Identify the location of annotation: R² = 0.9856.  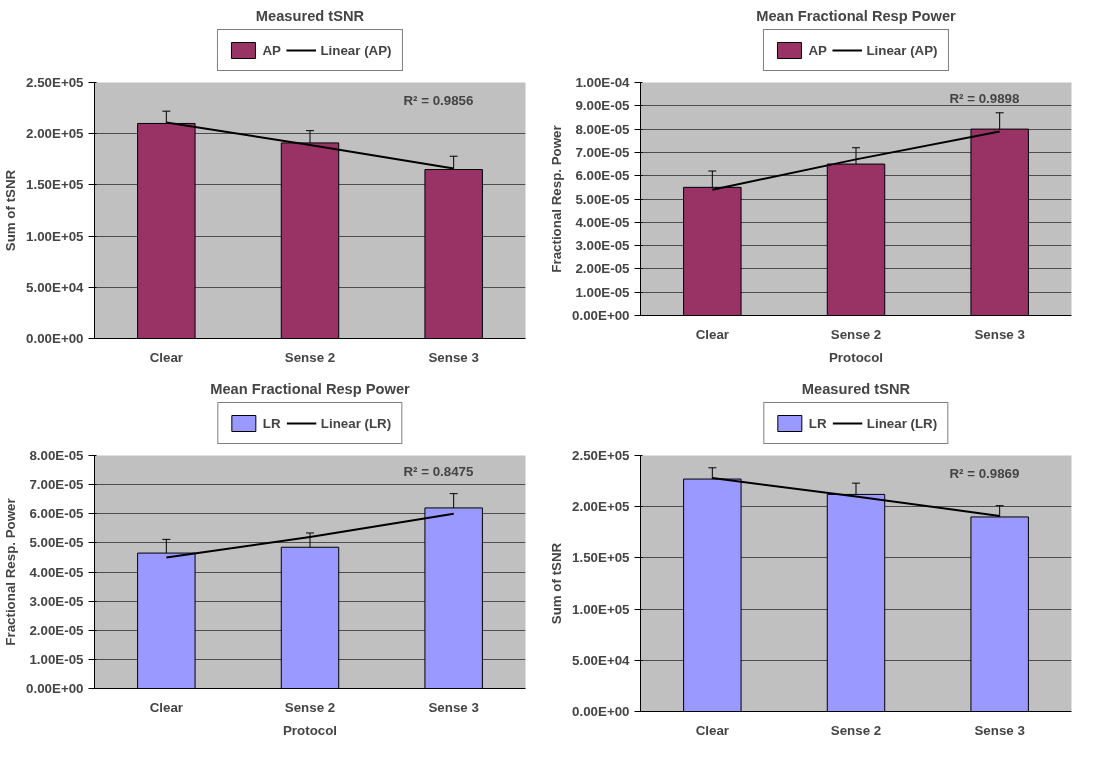
(438, 100).